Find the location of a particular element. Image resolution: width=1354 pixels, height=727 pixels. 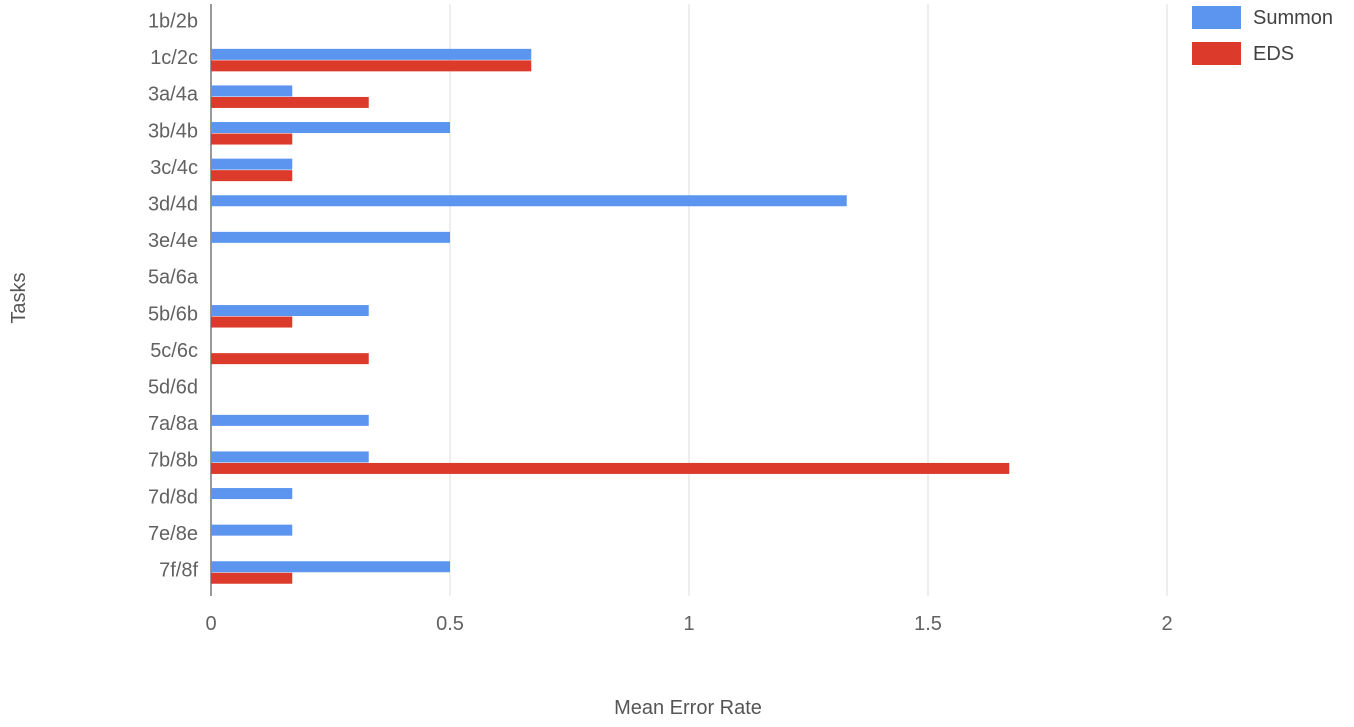

bar-eds-3c-4c is located at coordinates (252, 176).